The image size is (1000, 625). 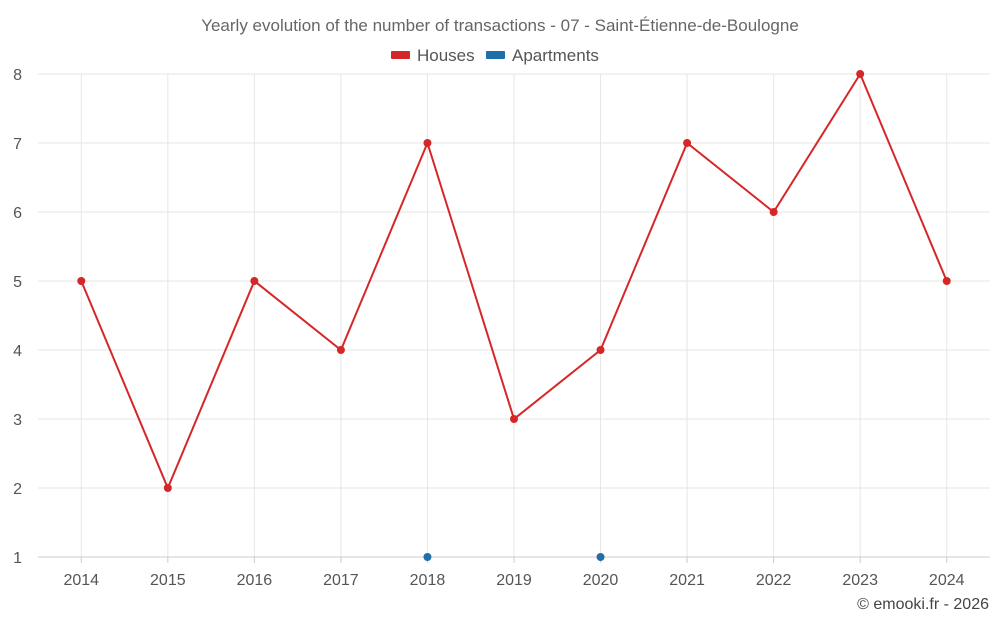 I want to click on chart-legend: Houses Apartments, so click(x=495, y=55).